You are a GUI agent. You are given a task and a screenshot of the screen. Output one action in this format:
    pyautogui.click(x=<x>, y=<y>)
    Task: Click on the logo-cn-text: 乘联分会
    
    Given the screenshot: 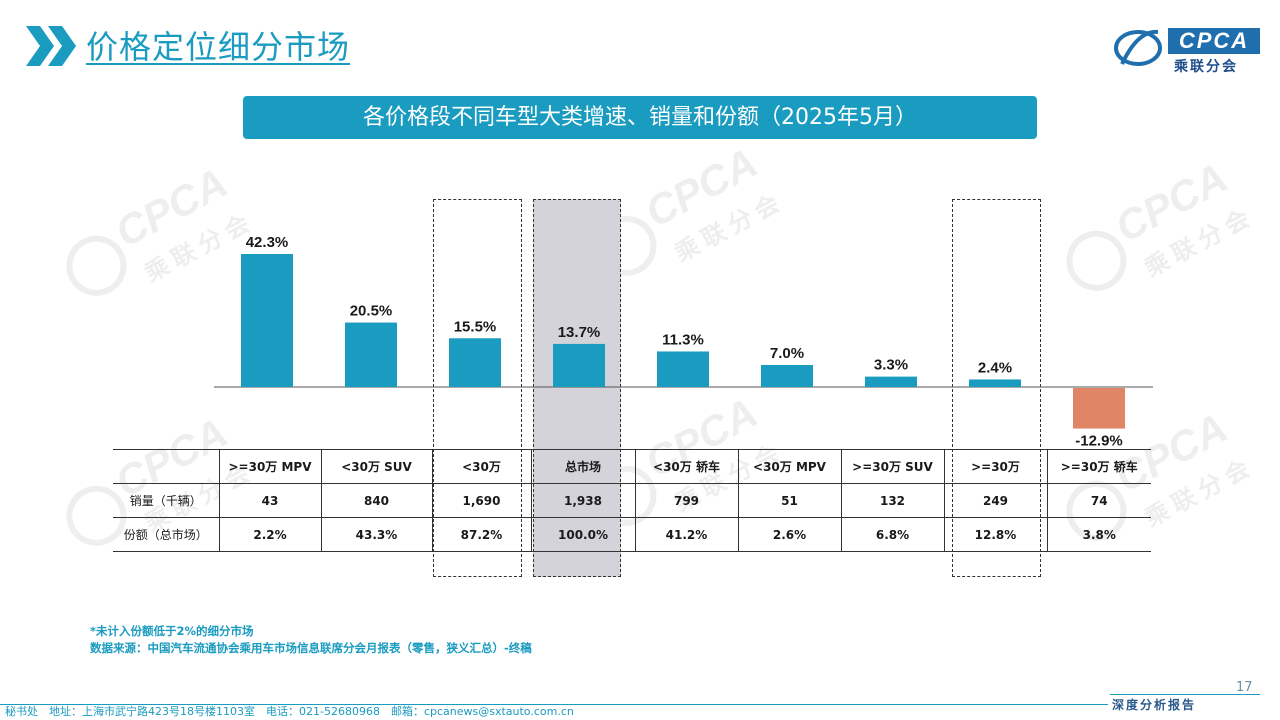 What is the action you would take?
    pyautogui.click(x=1206, y=67)
    